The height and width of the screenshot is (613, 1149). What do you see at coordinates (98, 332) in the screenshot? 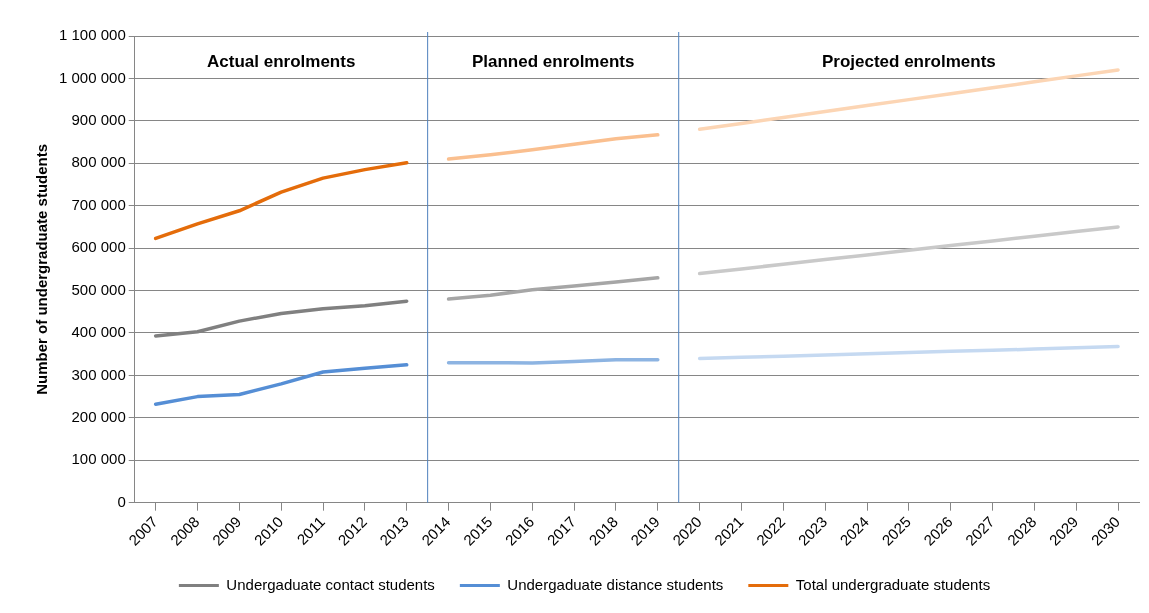
I see `y-tick-label: 400 000` at bounding box center [98, 332].